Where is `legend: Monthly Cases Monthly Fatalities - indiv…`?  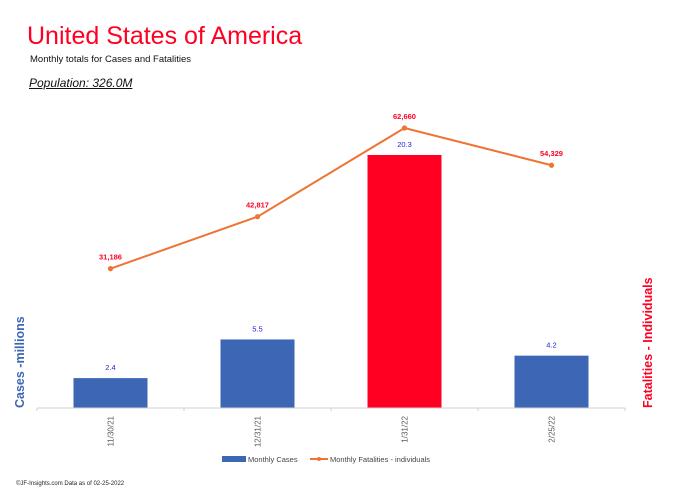 legend: Monthly Cases Monthly Fatalities - indiv… is located at coordinates (326, 459).